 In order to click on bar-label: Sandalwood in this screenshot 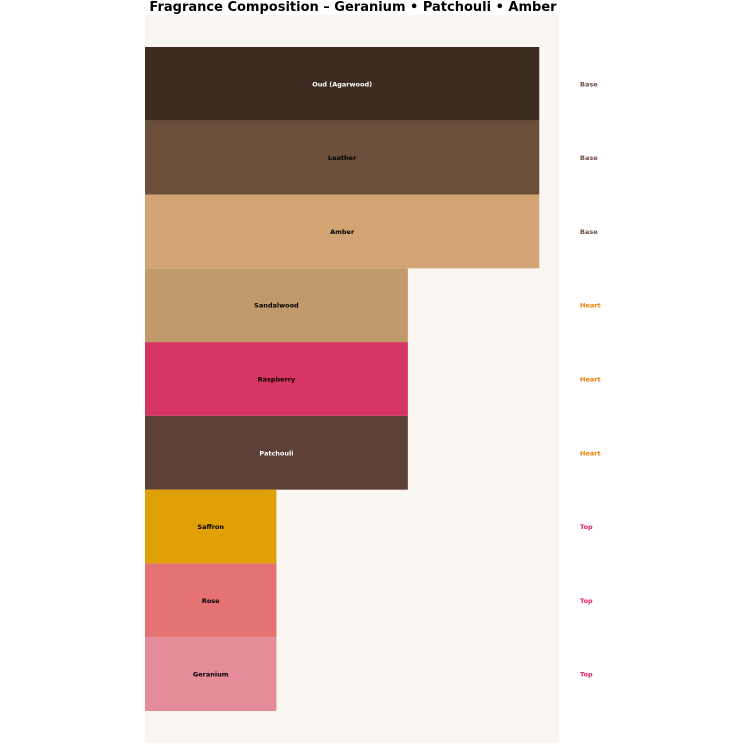, I will do `click(276, 306)`.